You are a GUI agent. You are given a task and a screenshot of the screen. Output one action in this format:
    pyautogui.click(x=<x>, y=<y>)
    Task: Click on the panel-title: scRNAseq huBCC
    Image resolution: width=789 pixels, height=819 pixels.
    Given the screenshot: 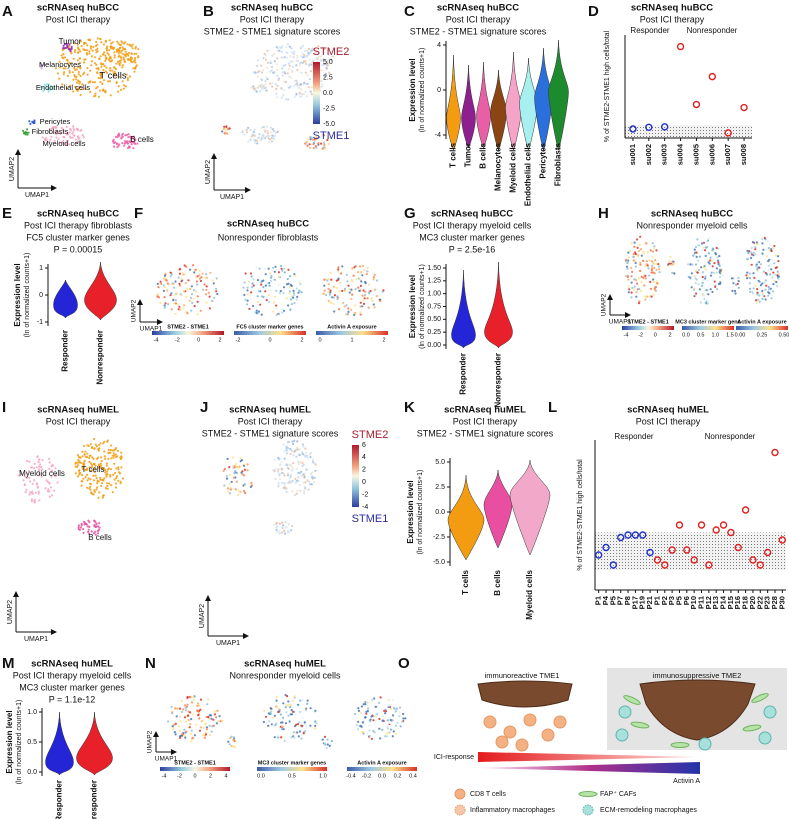 What is the action you would take?
    pyautogui.click(x=478, y=8)
    